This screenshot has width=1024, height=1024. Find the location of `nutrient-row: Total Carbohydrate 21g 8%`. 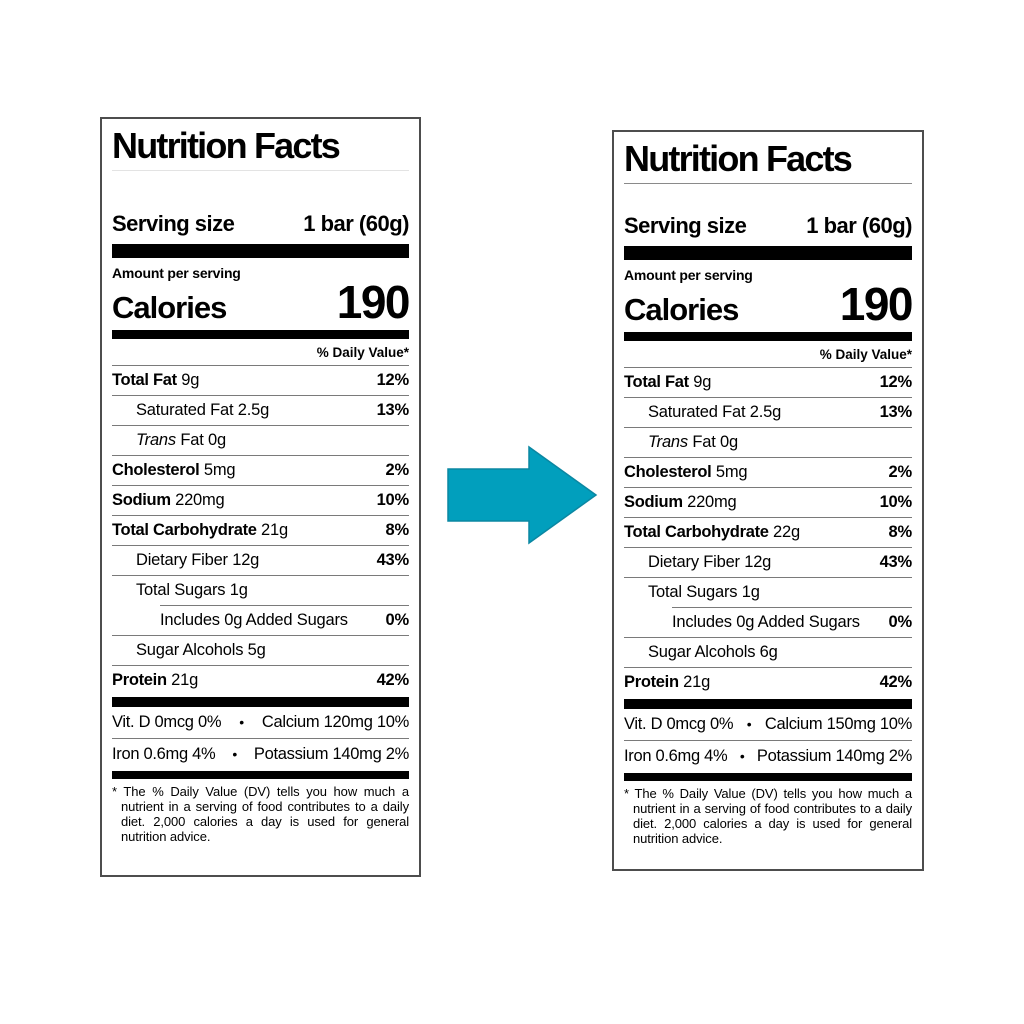

nutrient-row: Total Carbohydrate 21g 8% is located at coordinates (260, 529).